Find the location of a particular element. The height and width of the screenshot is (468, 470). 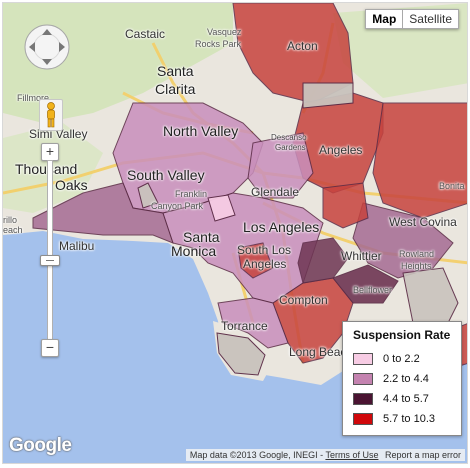

place-canyon-park: Canyon Park is located at coordinates (177, 206).